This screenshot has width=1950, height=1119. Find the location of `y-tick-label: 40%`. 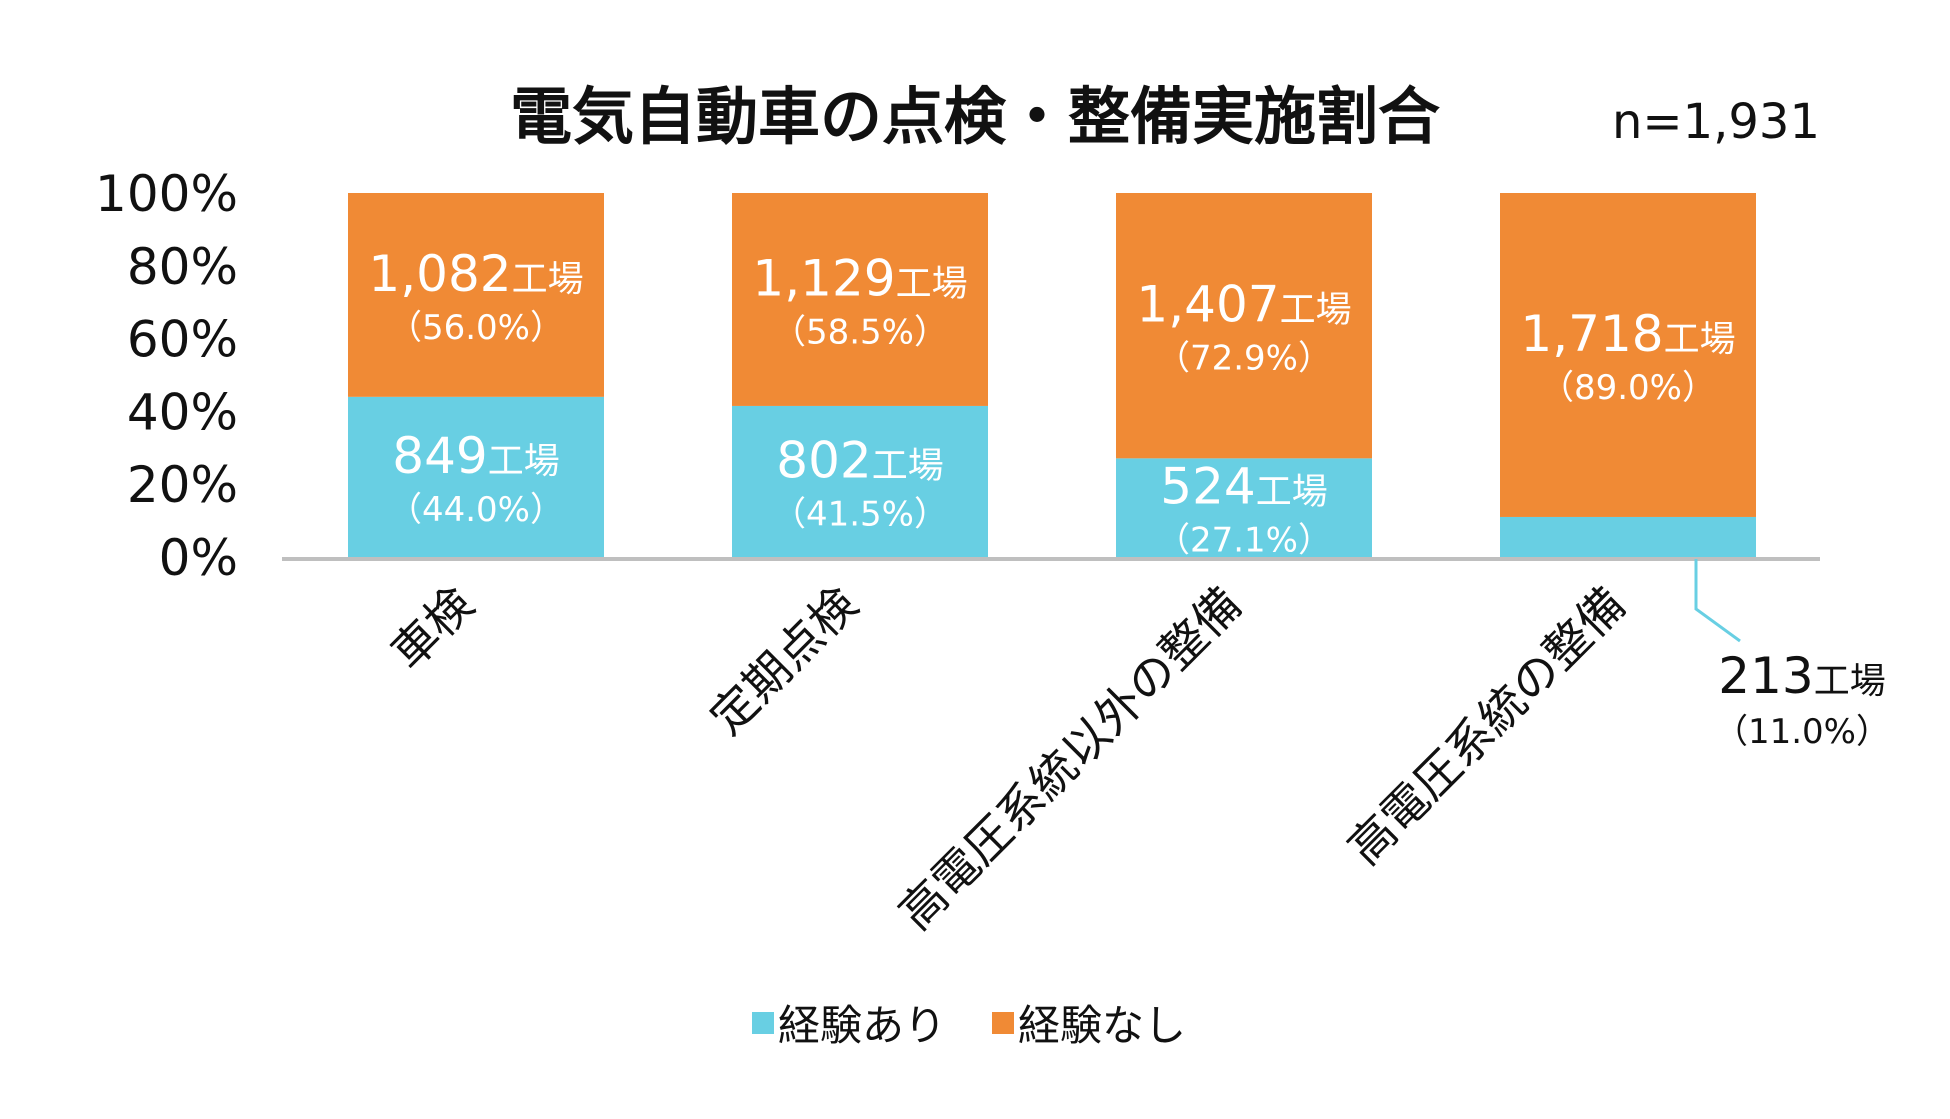

y-tick-label: 40% is located at coordinates (182, 412).